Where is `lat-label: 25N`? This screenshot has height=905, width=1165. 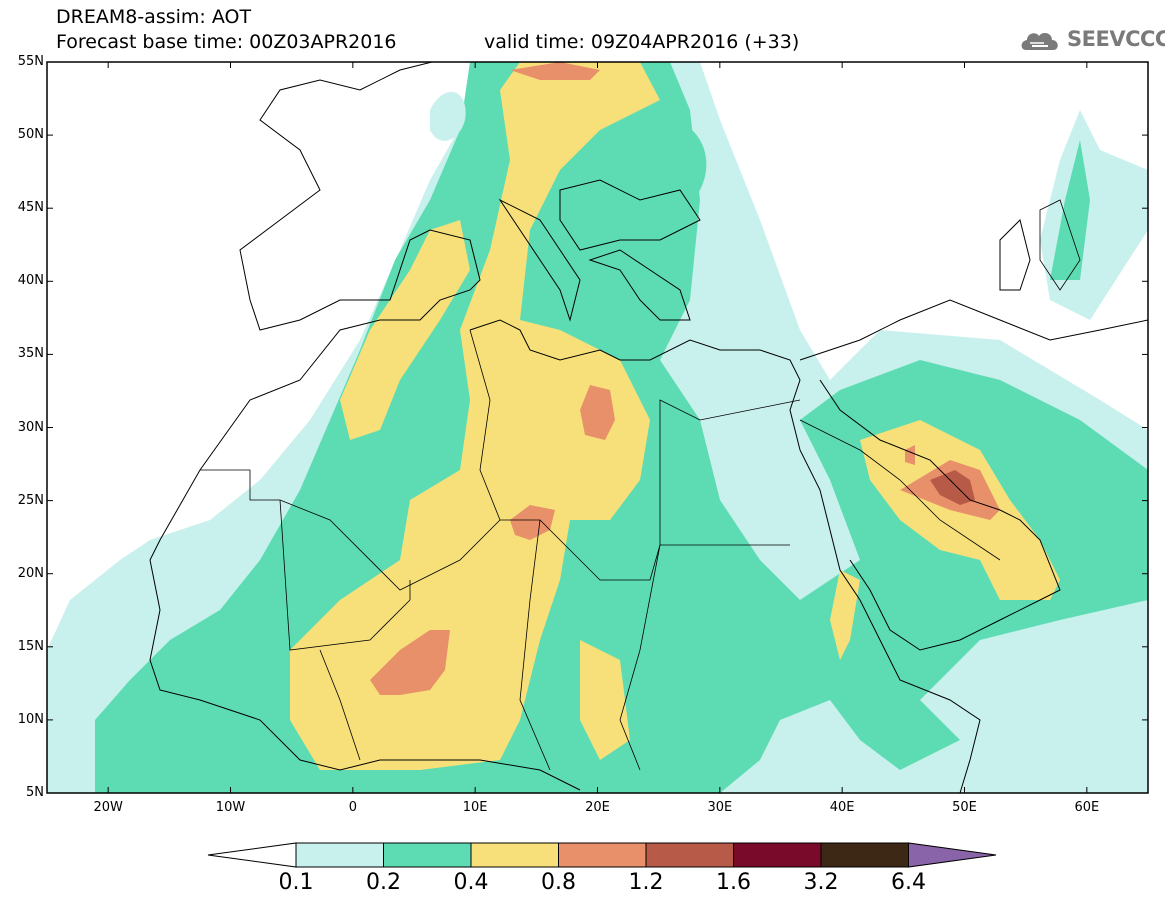
lat-label: 25N is located at coordinates (30, 500).